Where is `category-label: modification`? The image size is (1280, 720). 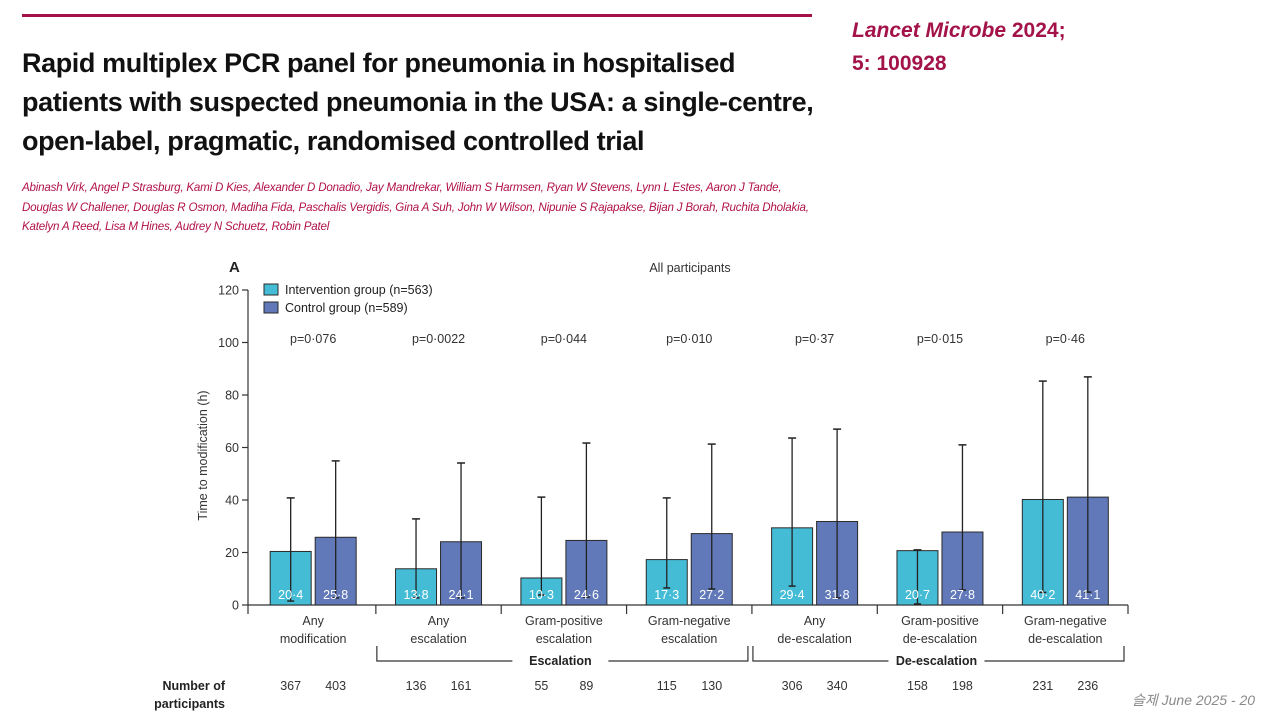
category-label: modification is located at coordinates (313, 639).